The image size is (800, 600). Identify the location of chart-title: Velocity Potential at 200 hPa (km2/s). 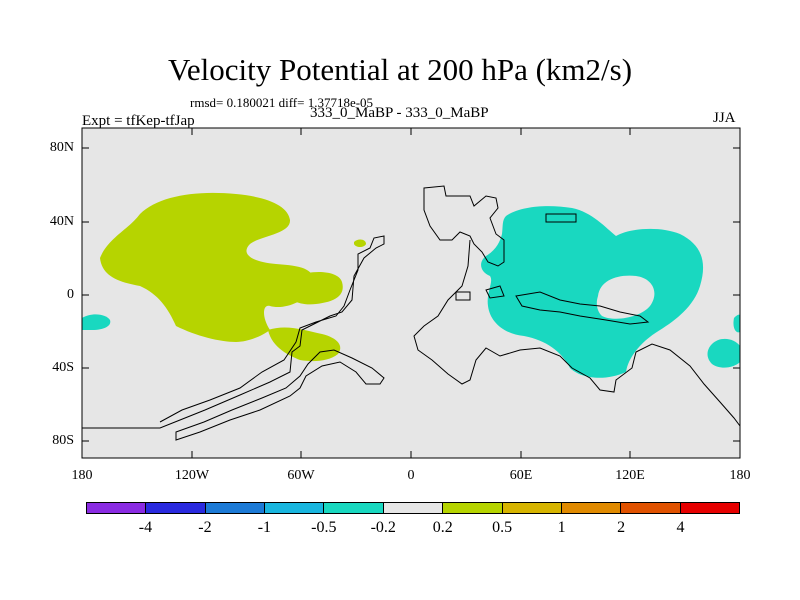
(400, 69).